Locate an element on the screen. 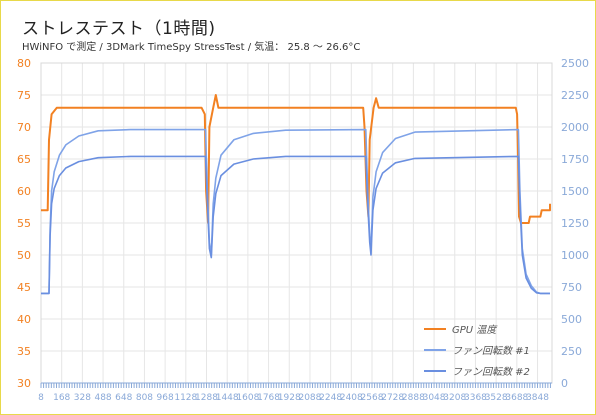  legend-swatch-gpu-temp is located at coordinates (435, 328).